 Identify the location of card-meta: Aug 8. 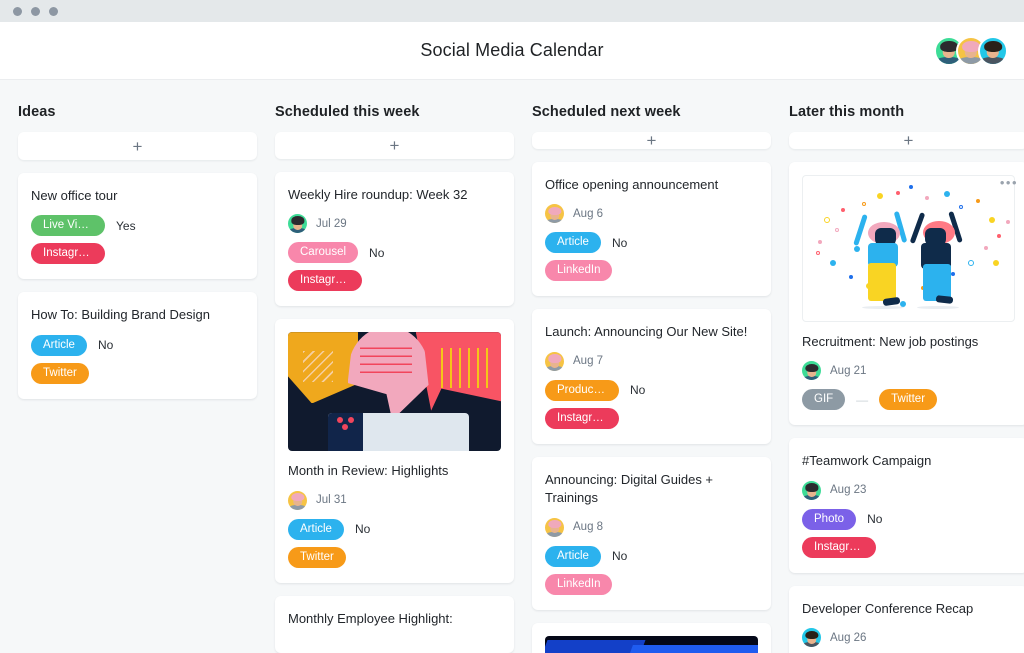
(651, 527).